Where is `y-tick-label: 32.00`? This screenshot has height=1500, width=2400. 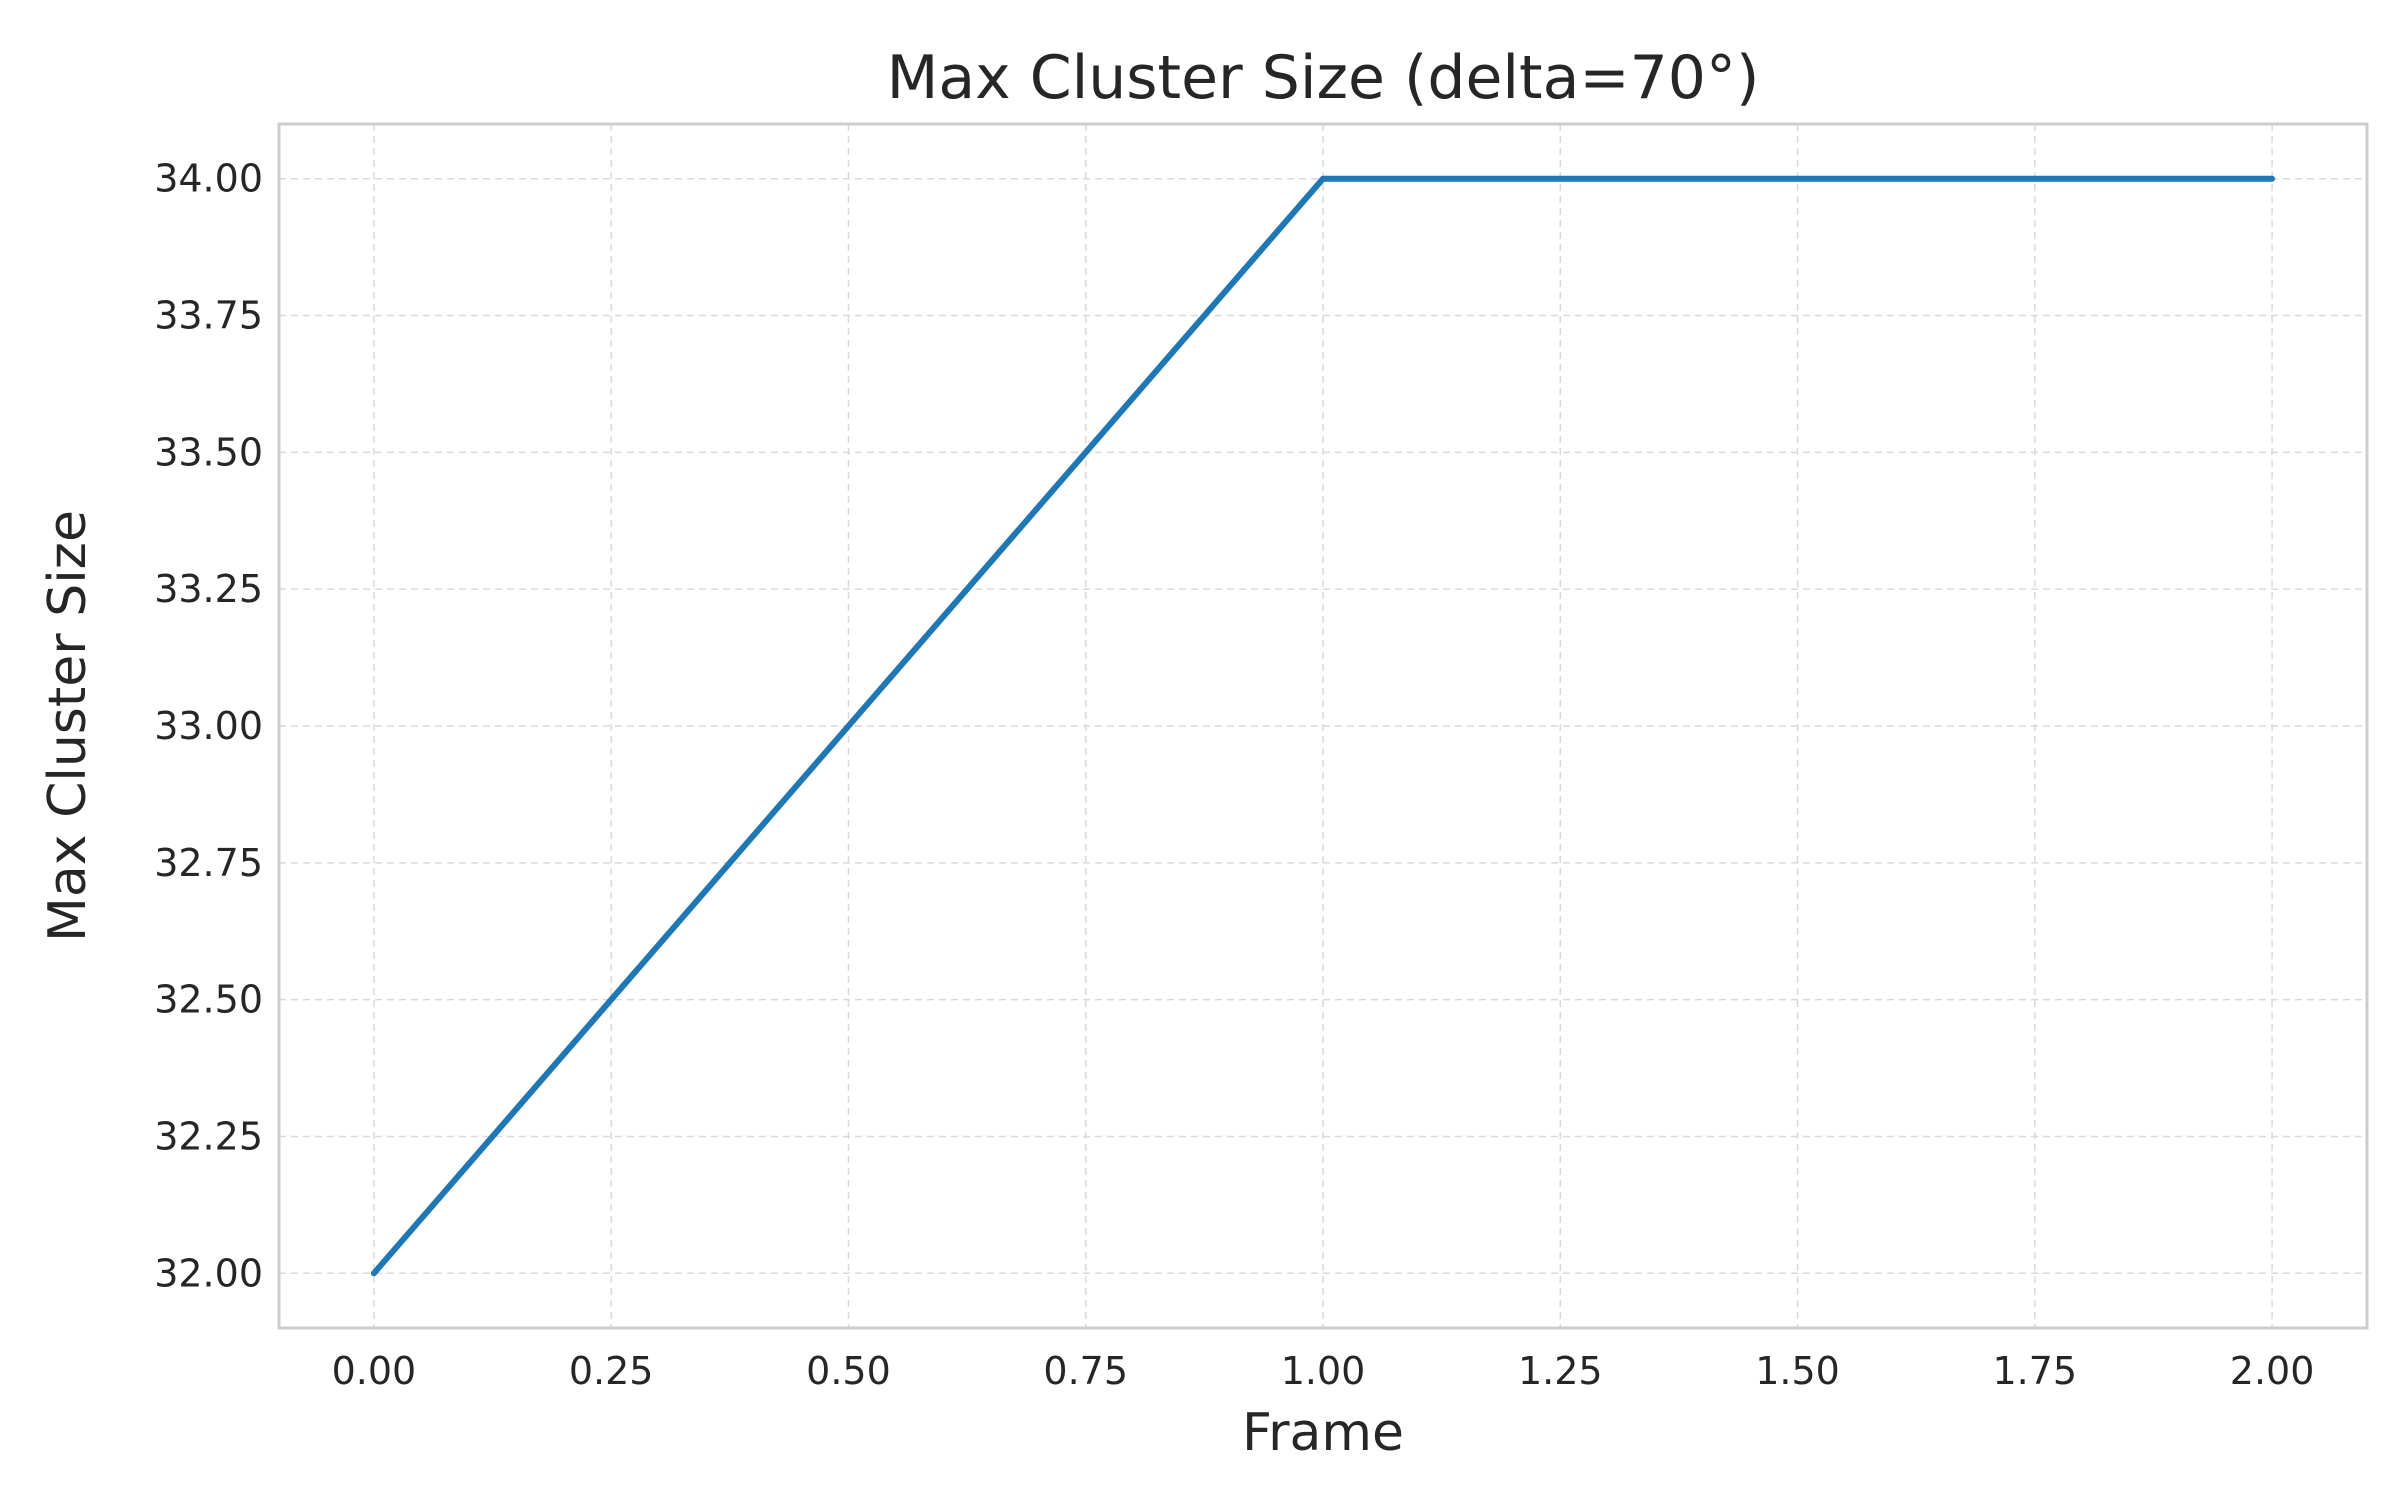 y-tick-label: 32.00 is located at coordinates (208, 1273).